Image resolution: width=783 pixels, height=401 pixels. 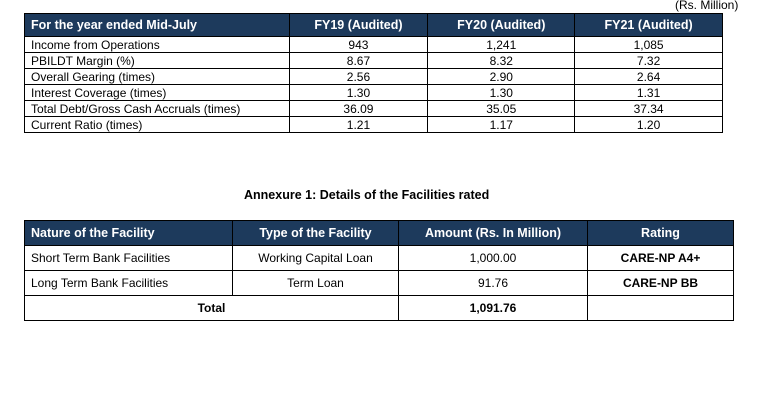 What do you see at coordinates (358, 124) in the screenshot?
I see `fy19-value: 1.21` at bounding box center [358, 124].